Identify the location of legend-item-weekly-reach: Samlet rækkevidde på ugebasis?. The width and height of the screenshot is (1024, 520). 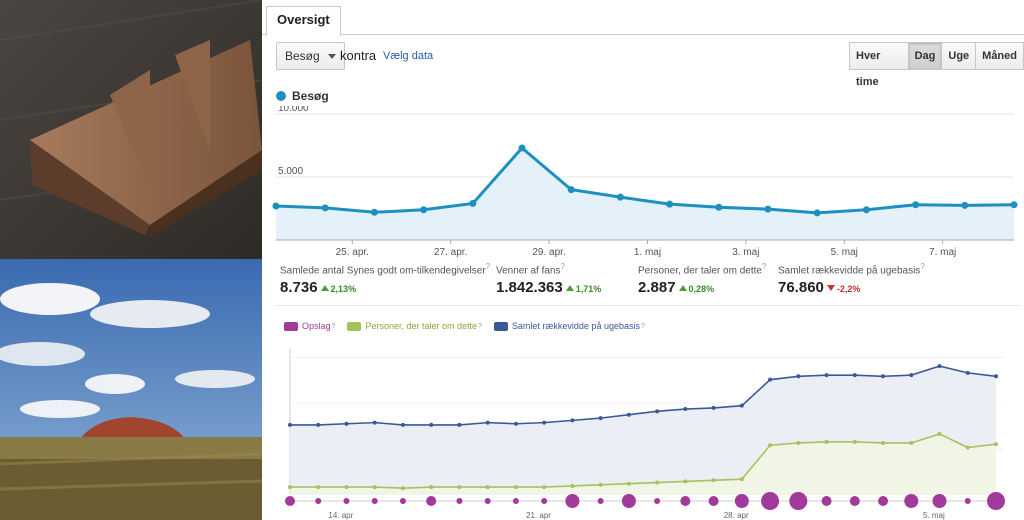
(569, 326).